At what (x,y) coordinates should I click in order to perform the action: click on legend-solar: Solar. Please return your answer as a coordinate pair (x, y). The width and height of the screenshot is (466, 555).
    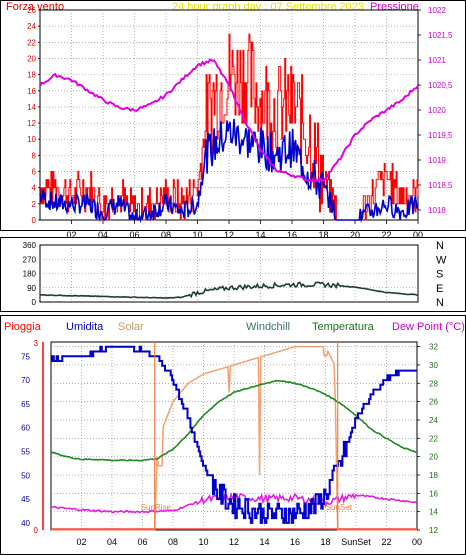
    Looking at the image, I should click on (131, 327).